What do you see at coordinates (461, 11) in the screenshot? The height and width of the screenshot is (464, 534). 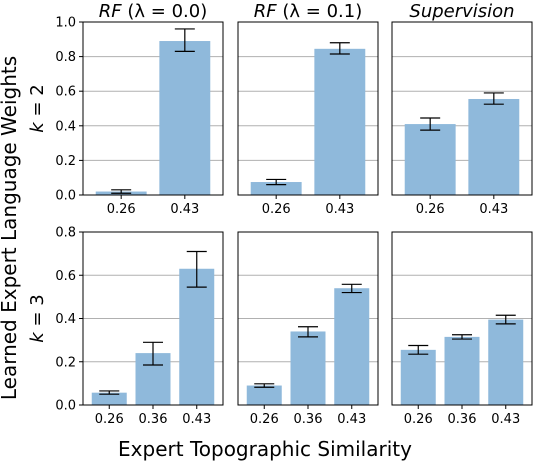 I see `column-title: Supervision` at bounding box center [461, 11].